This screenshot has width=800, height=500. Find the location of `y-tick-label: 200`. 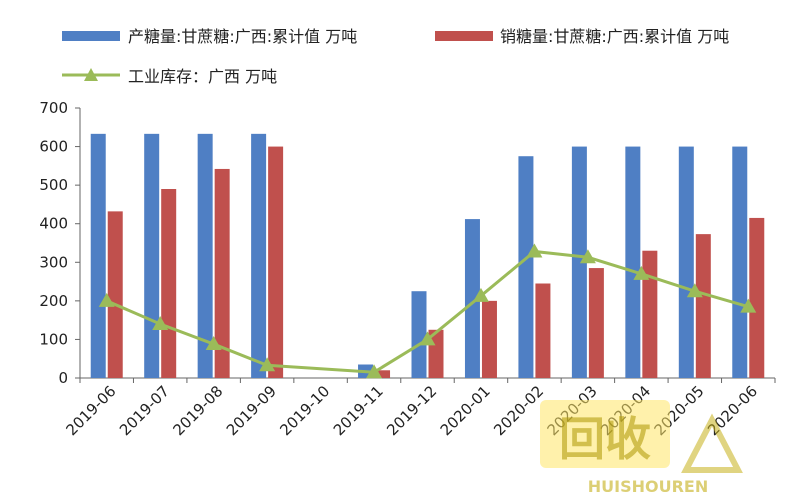

y-tick-label: 200 is located at coordinates (53, 301).